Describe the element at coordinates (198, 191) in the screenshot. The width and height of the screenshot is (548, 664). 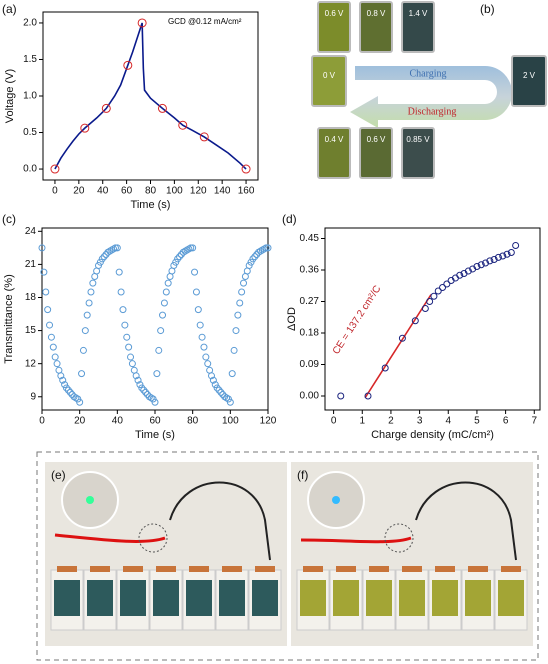
I see `x-tick-label: 120` at that location.